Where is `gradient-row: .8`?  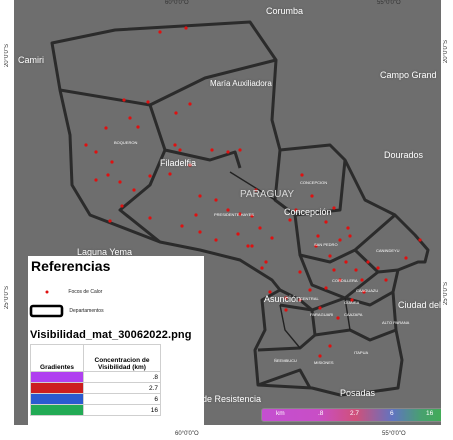 gradient-row: .8 is located at coordinates (95, 377).